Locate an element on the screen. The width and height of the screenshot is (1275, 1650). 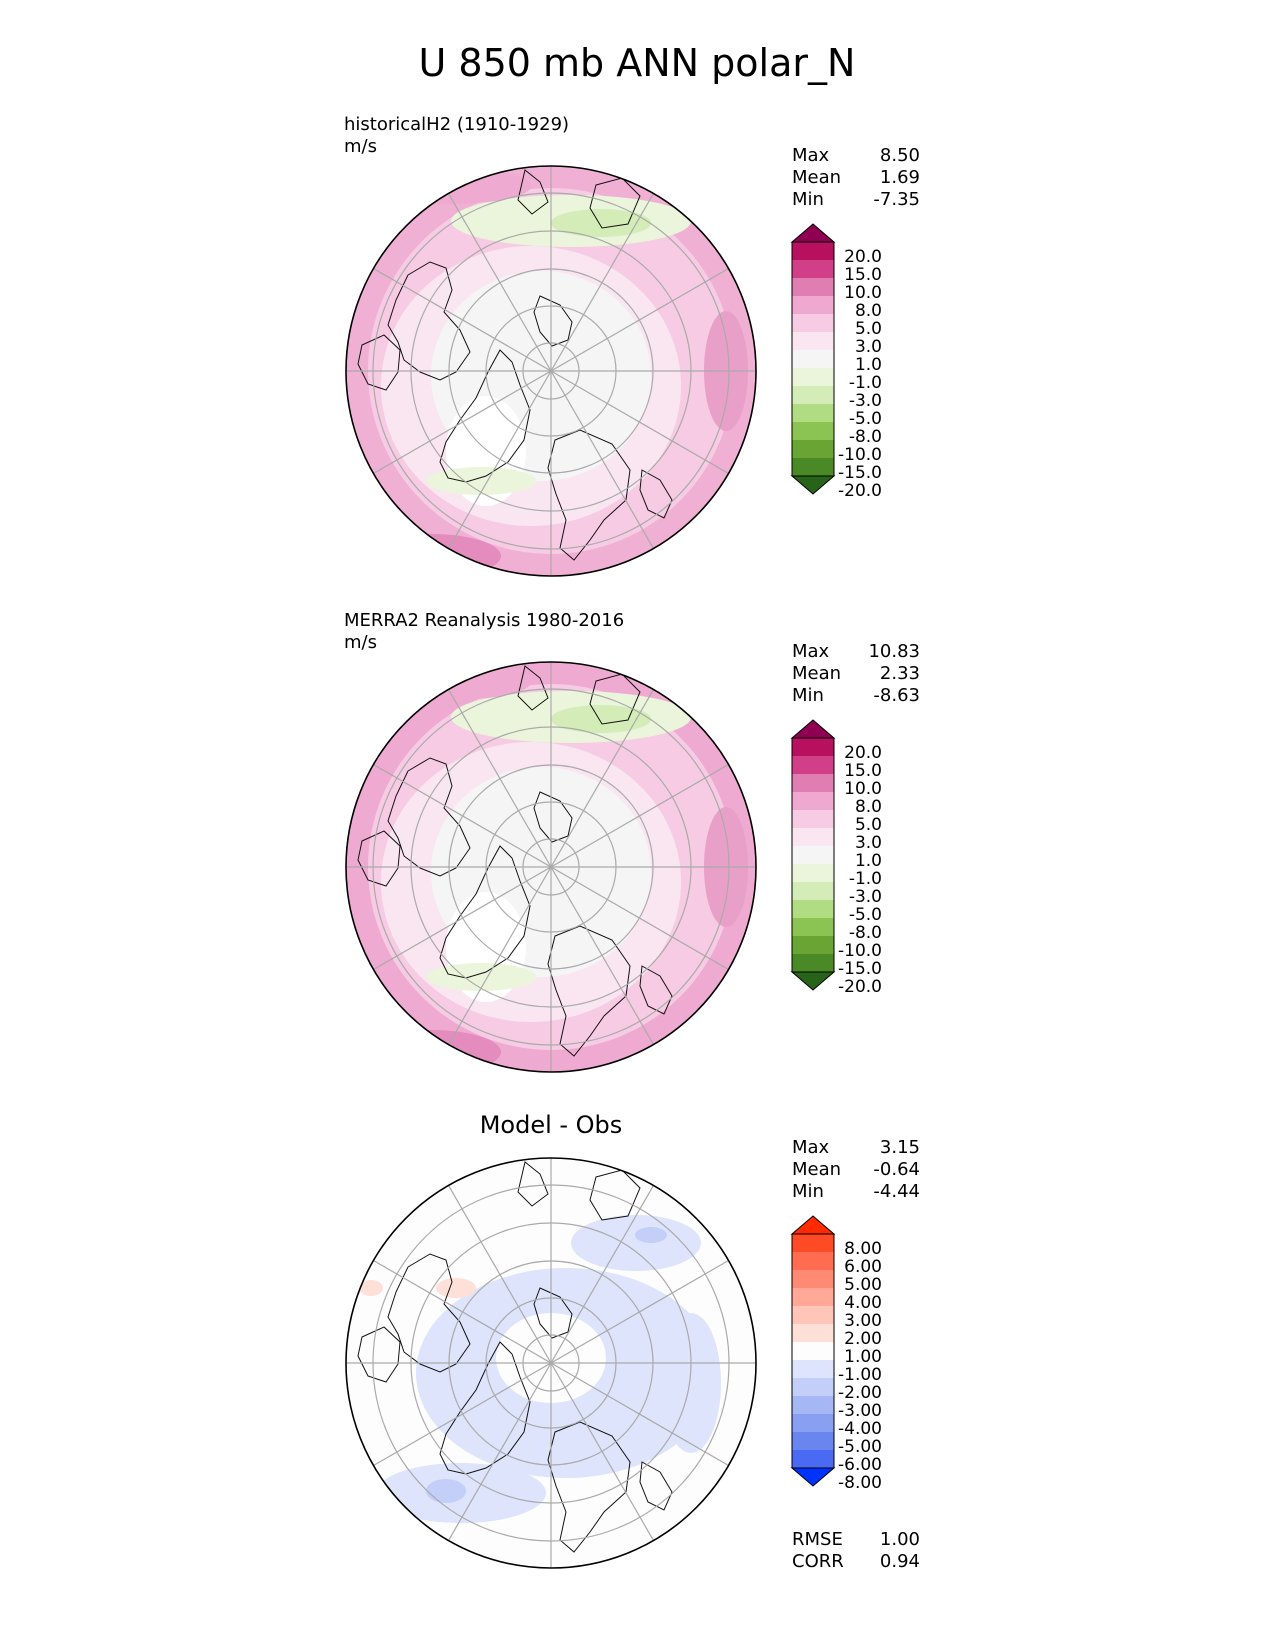
stat-label: RMSE is located at coordinates (817, 1539).